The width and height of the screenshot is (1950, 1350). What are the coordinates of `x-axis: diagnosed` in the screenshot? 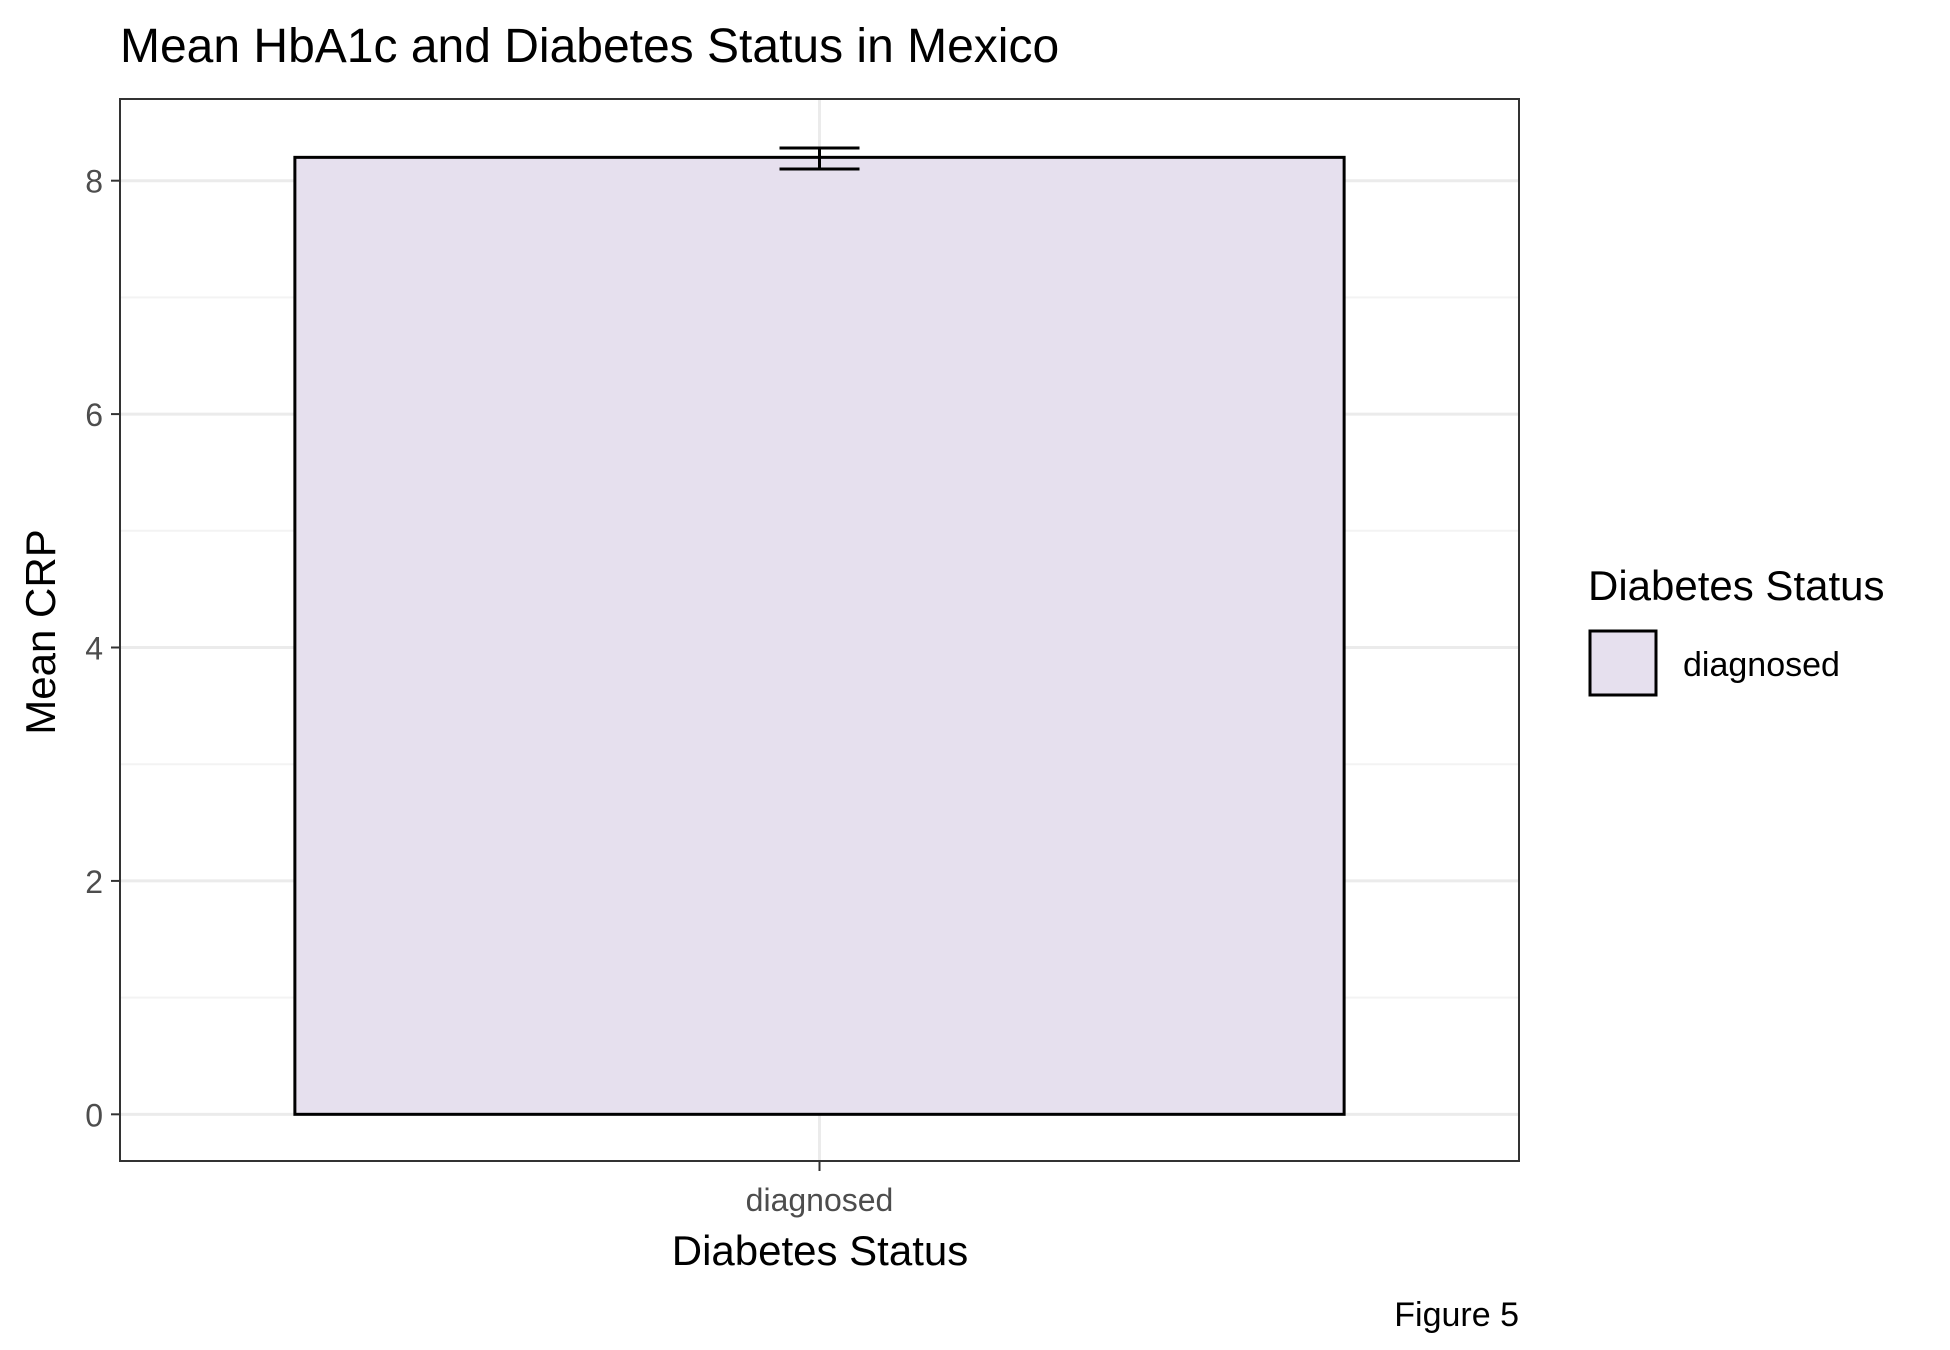 It's located at (820, 1189).